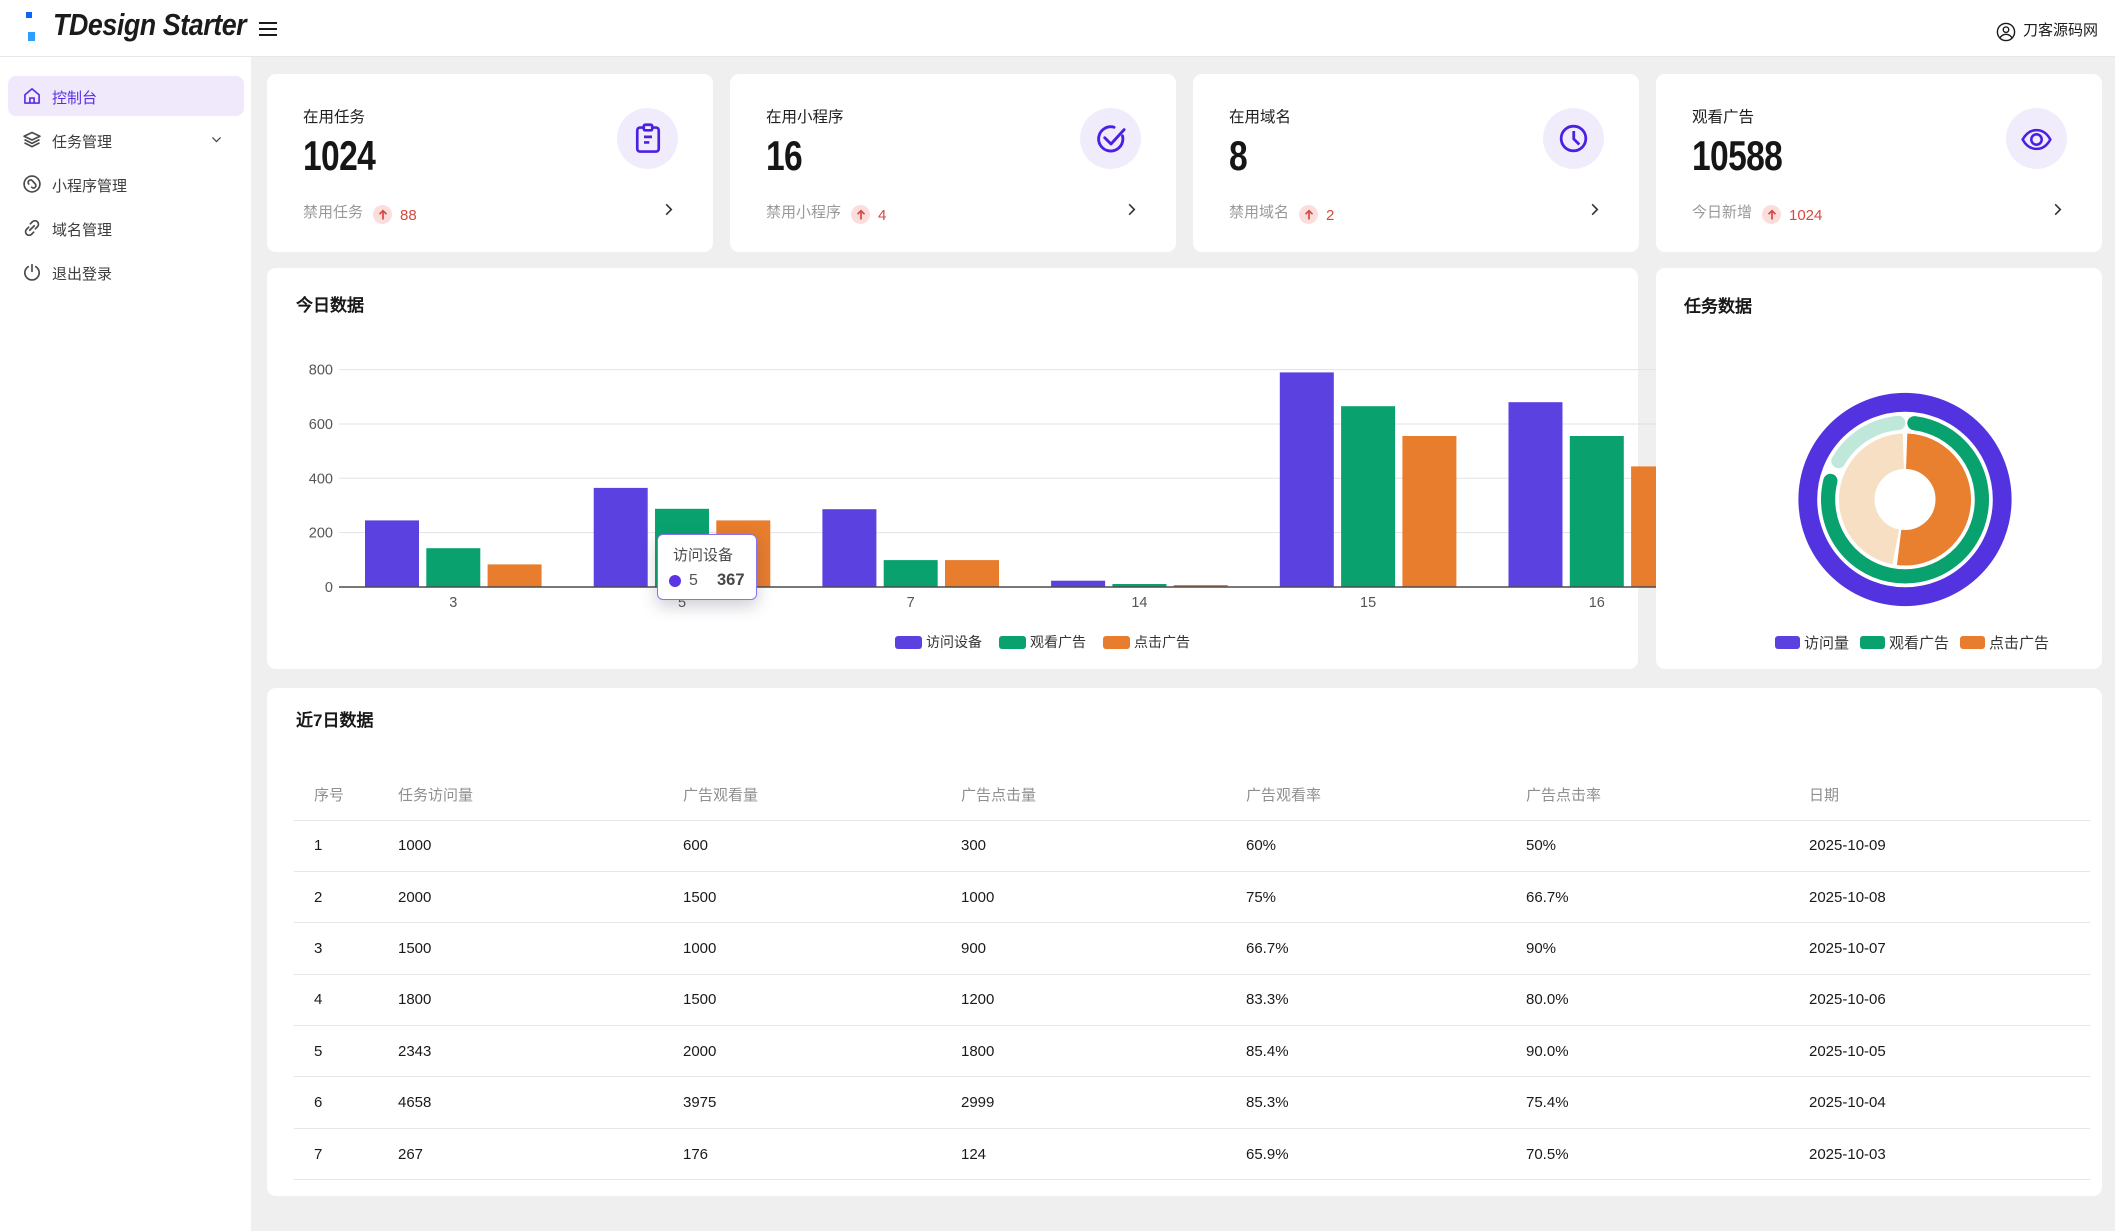 This screenshot has height=1231, width=2115. What do you see at coordinates (1139, 603) in the screenshot?
I see `svg-text: 14` at bounding box center [1139, 603].